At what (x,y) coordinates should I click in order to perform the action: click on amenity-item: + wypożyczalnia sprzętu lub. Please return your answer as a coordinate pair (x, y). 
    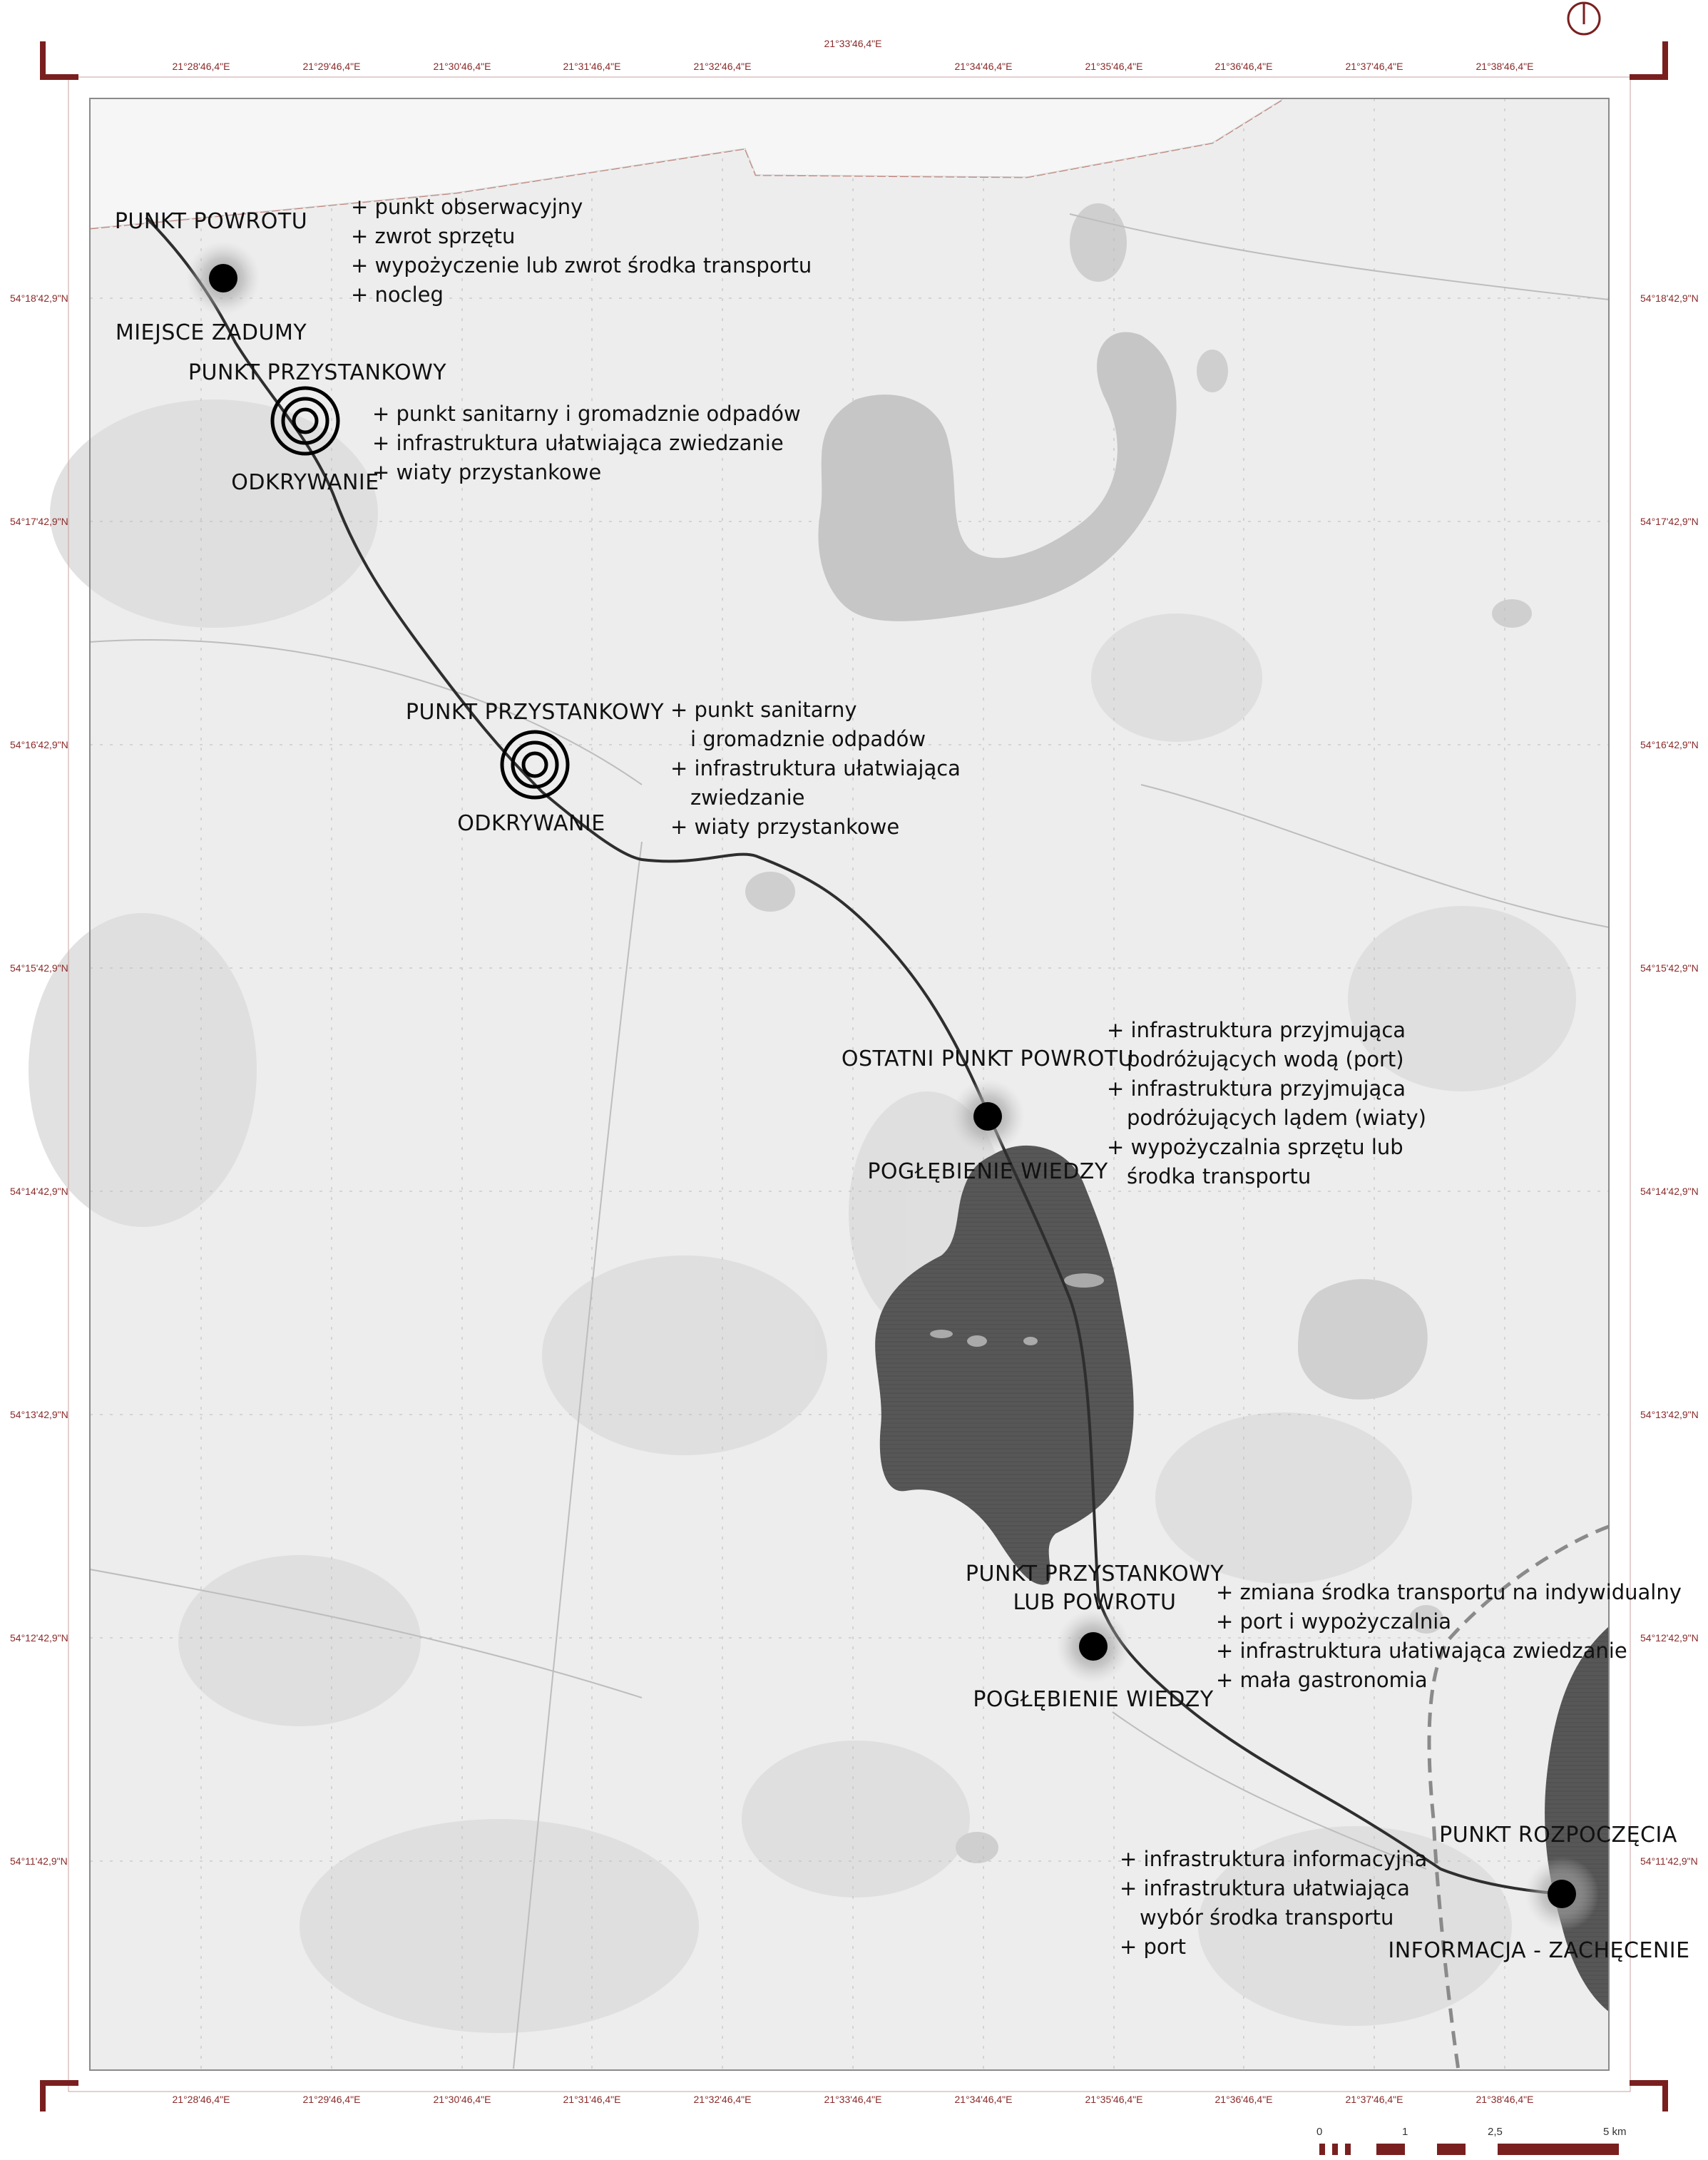
    Looking at the image, I should click on (1255, 1147).